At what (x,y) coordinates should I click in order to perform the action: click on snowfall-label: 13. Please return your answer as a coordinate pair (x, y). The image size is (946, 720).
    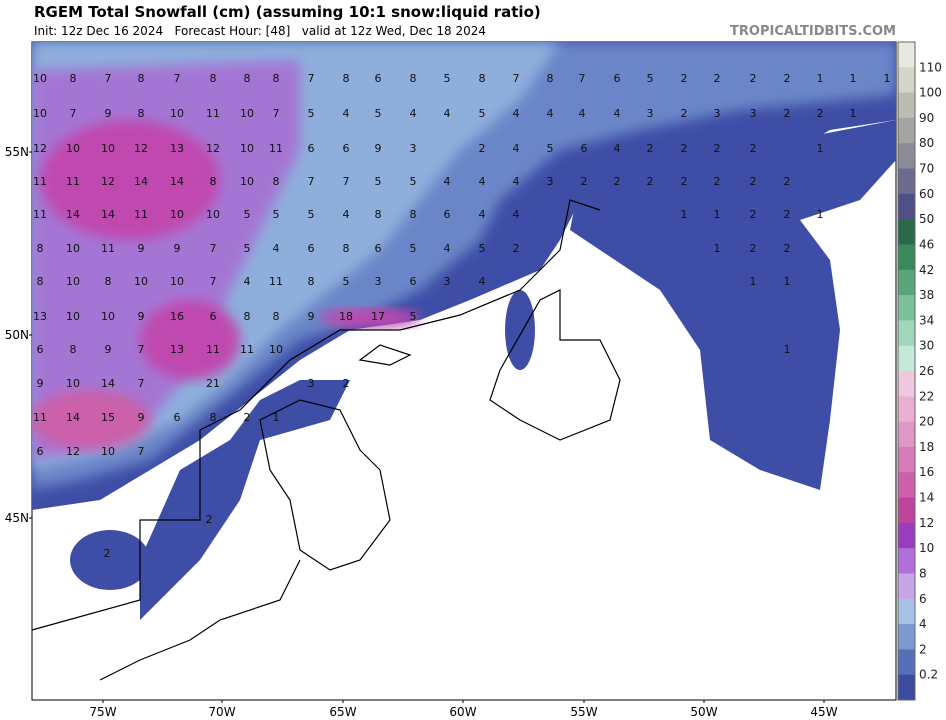
    Looking at the image, I should click on (177, 148).